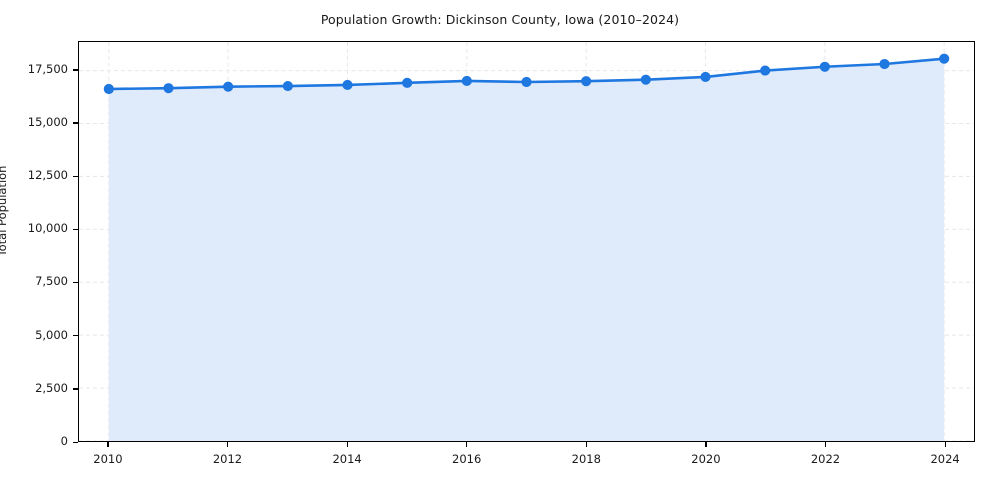 This screenshot has height=500, width=1000. I want to click on x-axis-tick-label: 2016, so click(467, 459).